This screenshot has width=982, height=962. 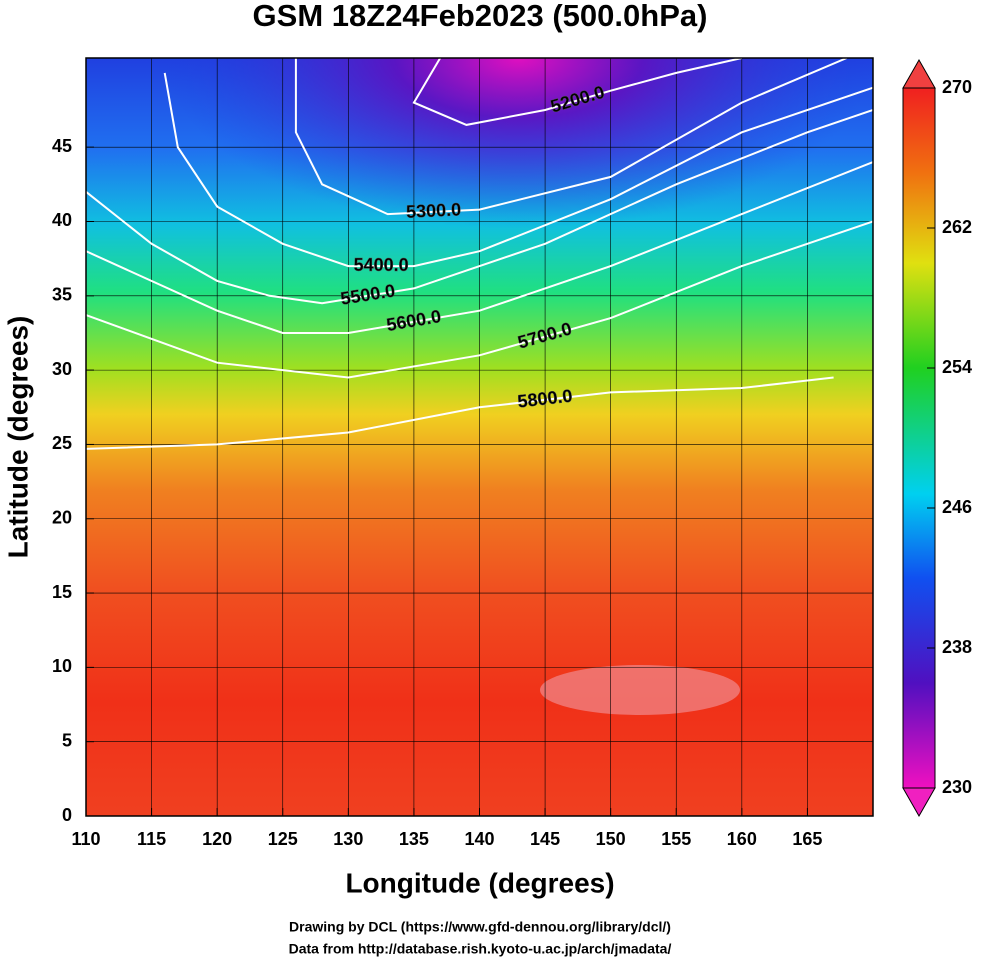 What do you see at coordinates (479, 882) in the screenshot?
I see `x-axis-label: Longitude (degrees)` at bounding box center [479, 882].